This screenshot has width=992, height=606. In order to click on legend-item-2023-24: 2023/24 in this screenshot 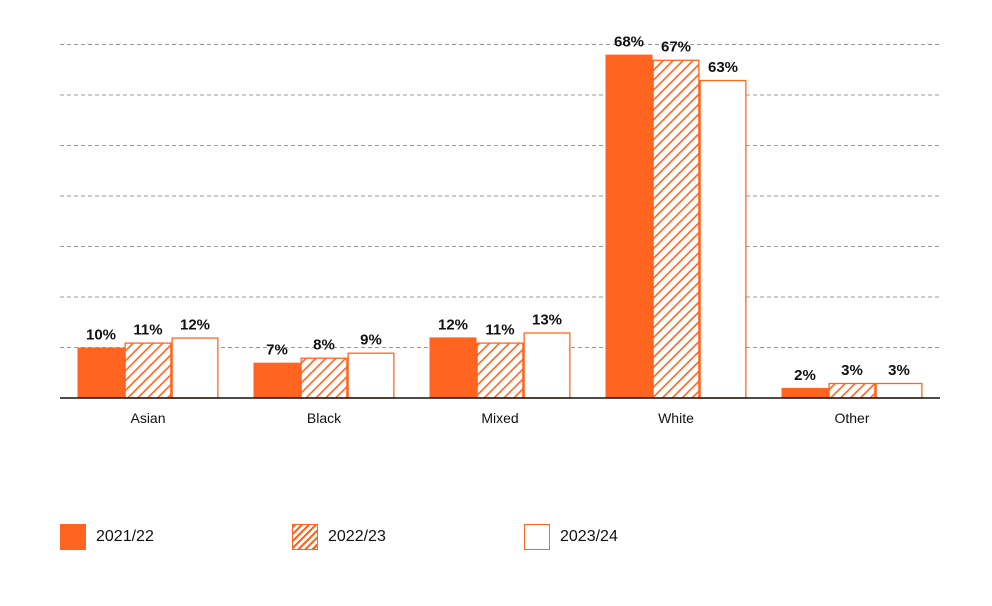, I will do `click(571, 537)`.